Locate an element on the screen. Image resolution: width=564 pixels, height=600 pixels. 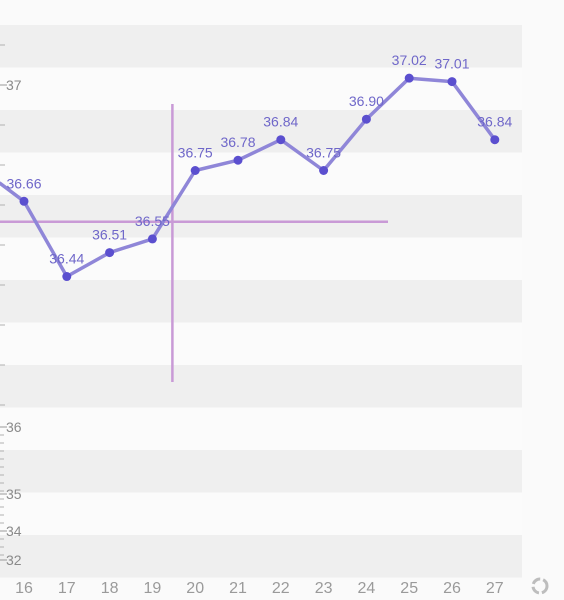
y-tick-label: 34 is located at coordinates (14, 531).